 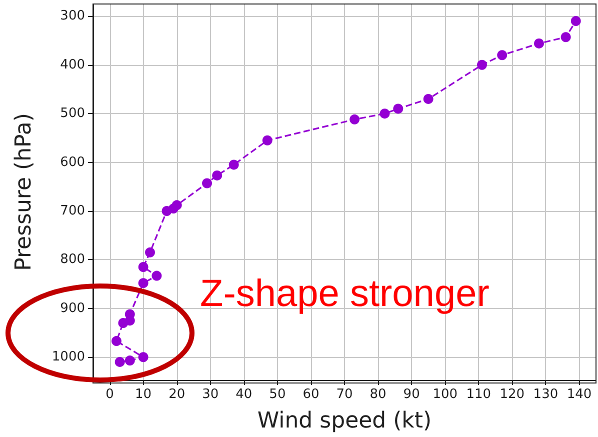 I want to click on x-tick-label: 20, so click(x=177, y=394).